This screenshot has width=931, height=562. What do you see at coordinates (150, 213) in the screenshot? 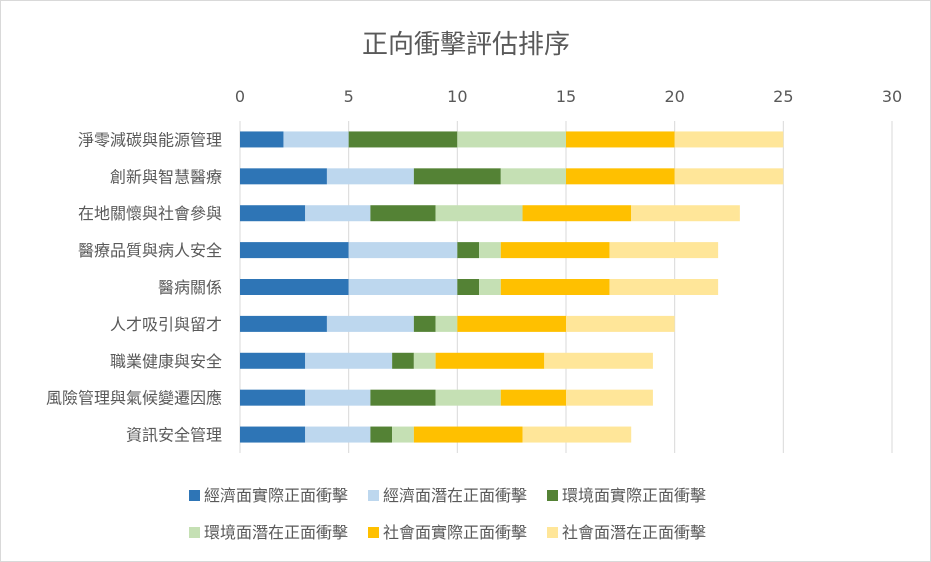
I see `category-label: 在地關懷與社會參與` at bounding box center [150, 213].